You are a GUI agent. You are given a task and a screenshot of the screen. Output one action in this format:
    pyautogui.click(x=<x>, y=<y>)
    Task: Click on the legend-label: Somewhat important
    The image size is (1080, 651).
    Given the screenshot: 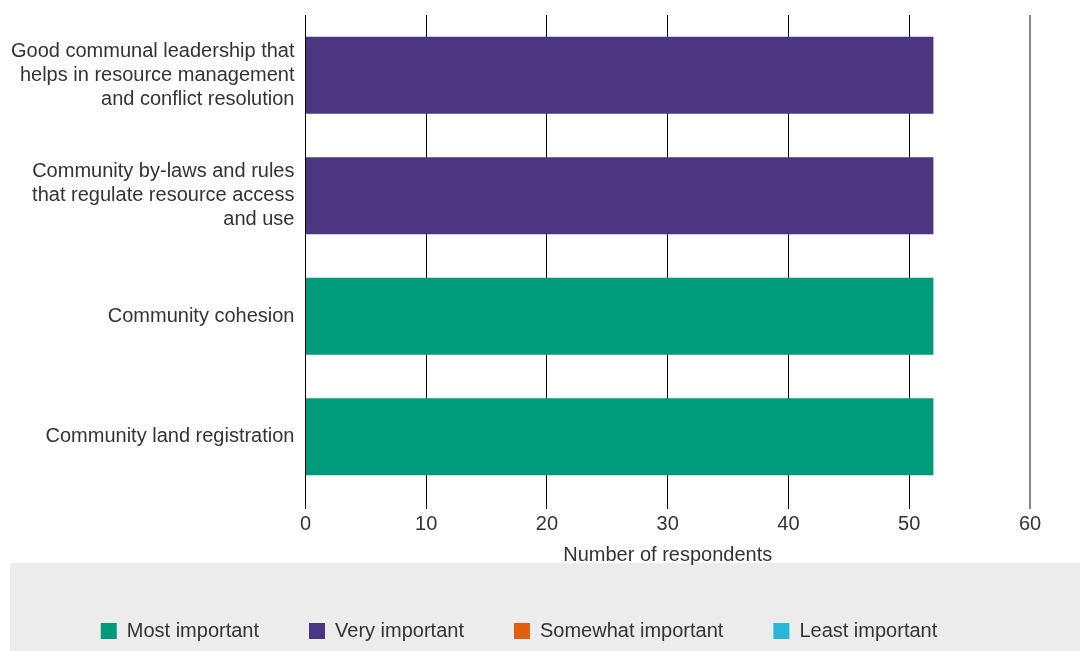 What is the action you would take?
    pyautogui.click(x=631, y=629)
    